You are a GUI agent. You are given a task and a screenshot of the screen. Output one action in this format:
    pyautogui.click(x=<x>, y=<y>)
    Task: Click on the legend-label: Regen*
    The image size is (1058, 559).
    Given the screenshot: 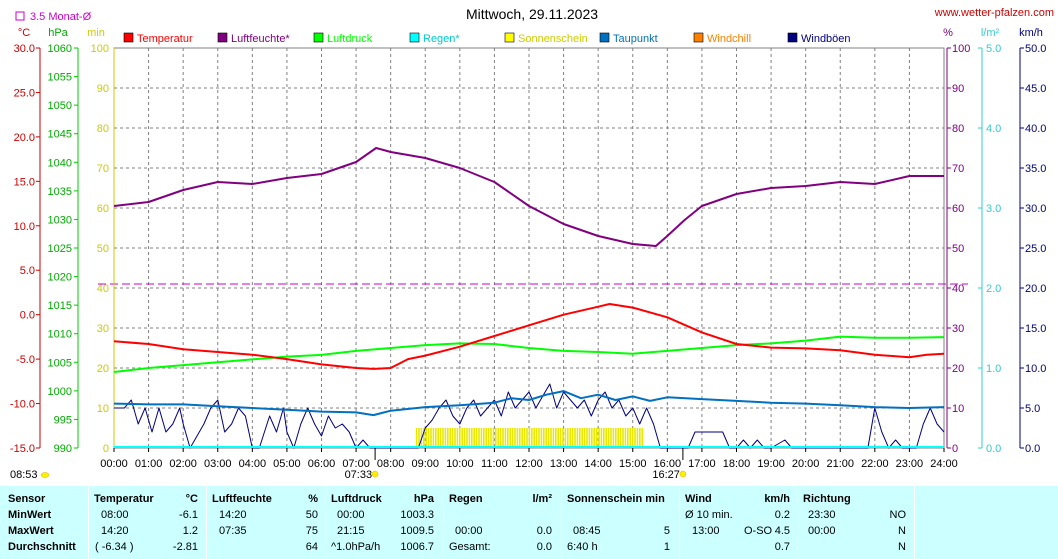 What is the action you would take?
    pyautogui.click(x=441, y=39)
    